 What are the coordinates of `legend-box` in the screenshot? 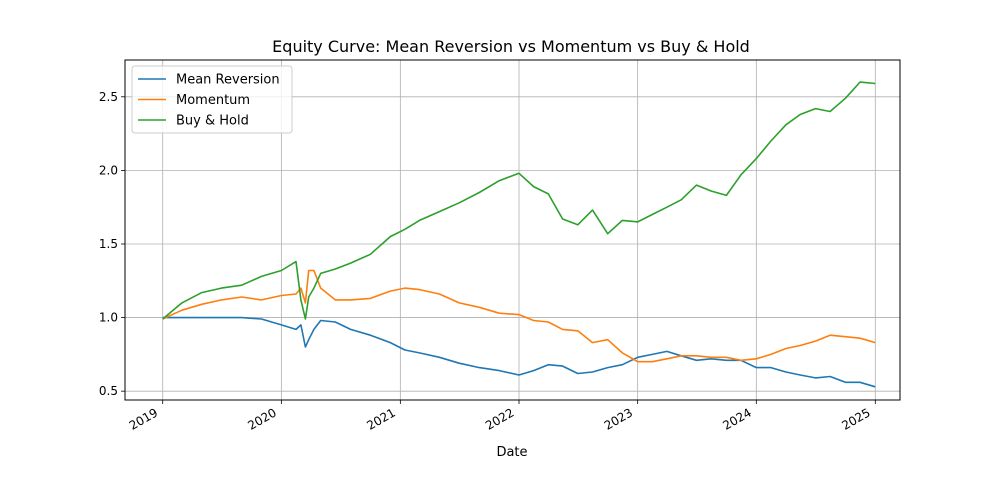 It's located at (212, 99).